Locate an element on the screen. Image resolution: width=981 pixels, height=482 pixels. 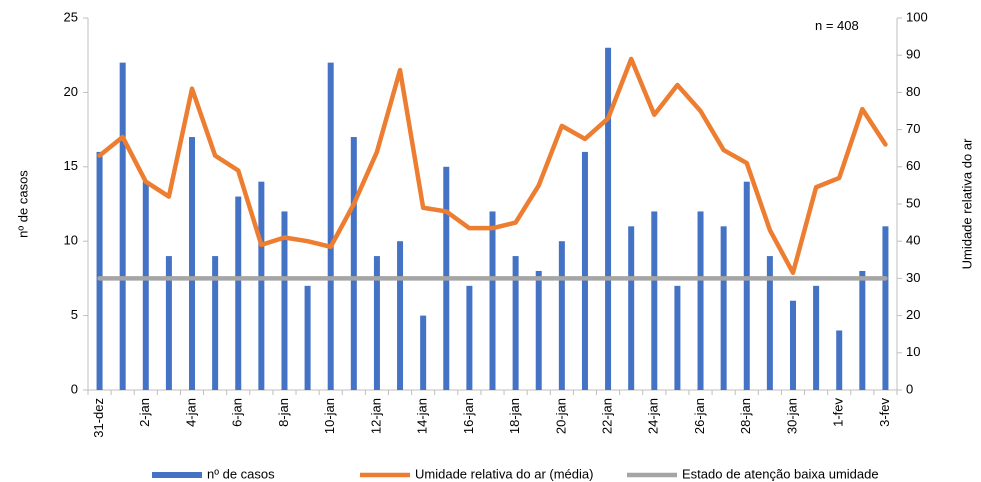
x-tick-label: 24-jan is located at coordinates (653, 416).